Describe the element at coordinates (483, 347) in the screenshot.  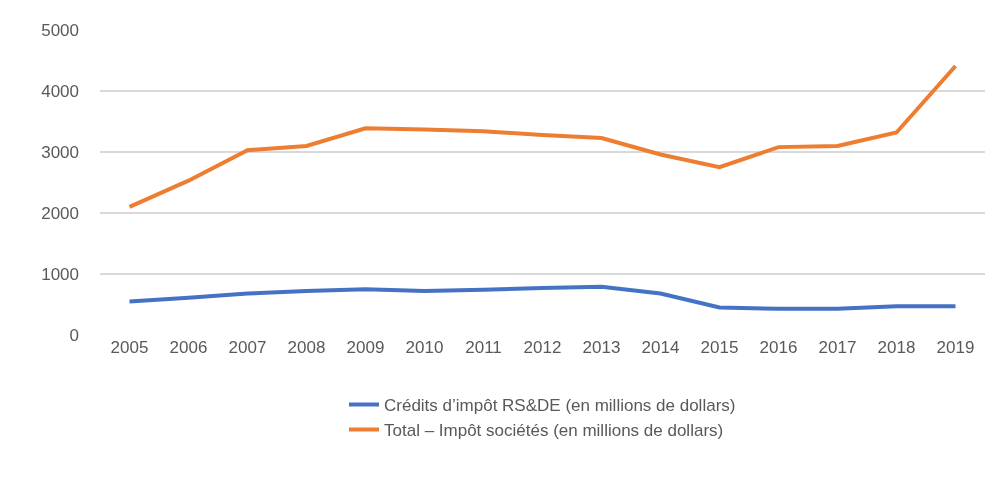
I see `x-tick-label: 2011` at that location.